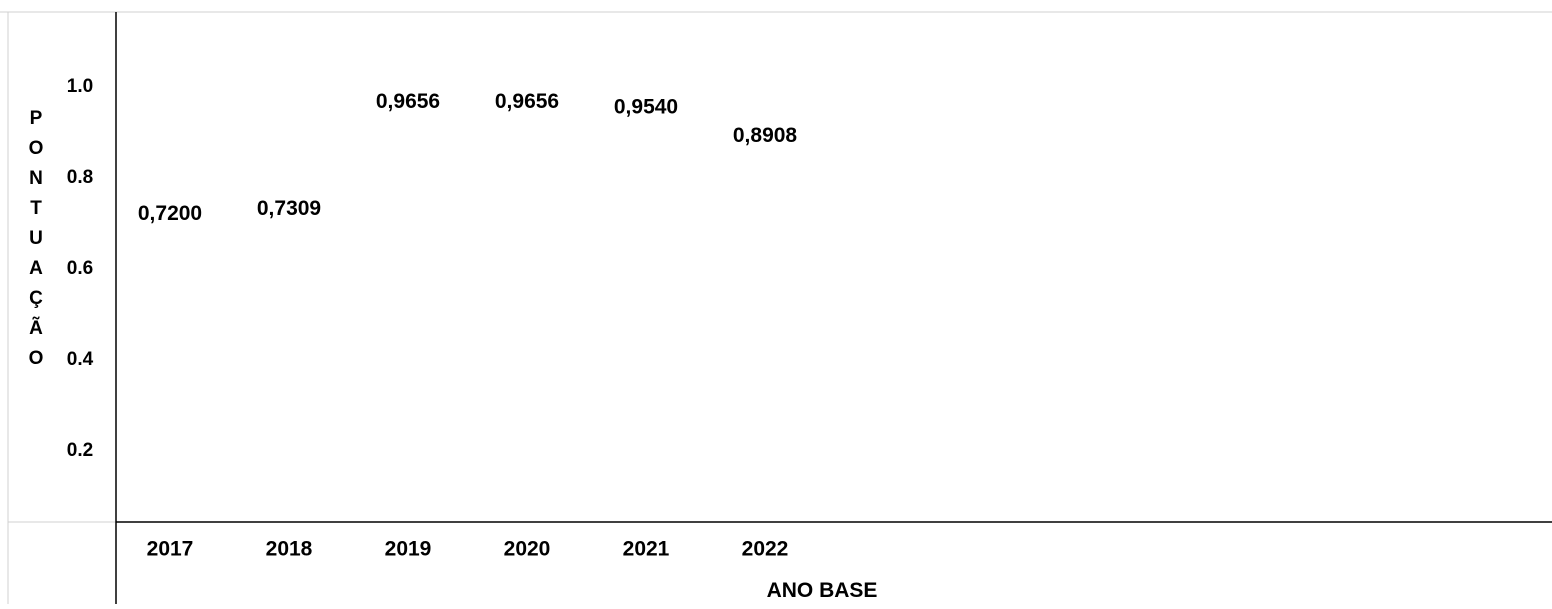 This screenshot has height=609, width=1552. I want to click on x-tick-labels: 2017 2018 2019 2020 2021 2022, so click(468, 549).